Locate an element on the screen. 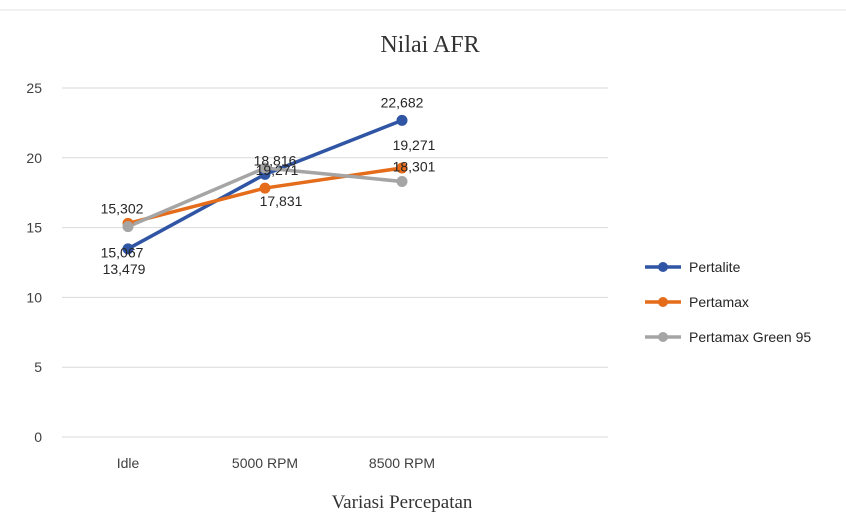 This screenshot has height=527, width=846. x-axis-ticks: Idle 5000 RPM 8500 RPM is located at coordinates (276, 463).